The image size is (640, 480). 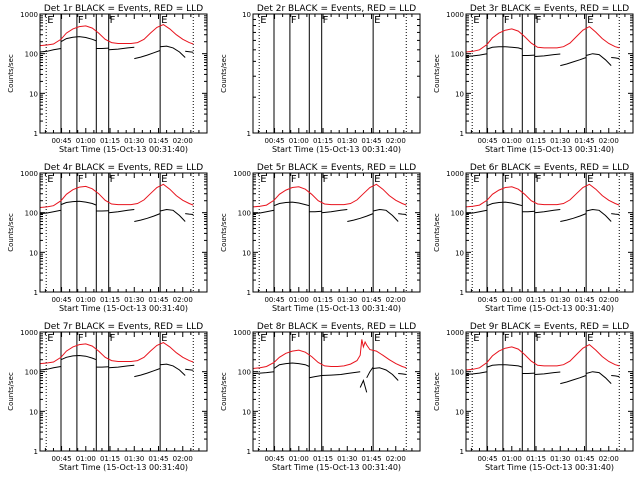 What do you see at coordinates (123, 9) in the screenshot?
I see `chart-title: Det 1r BLACK = Events, RED = LLD` at bounding box center [123, 9].